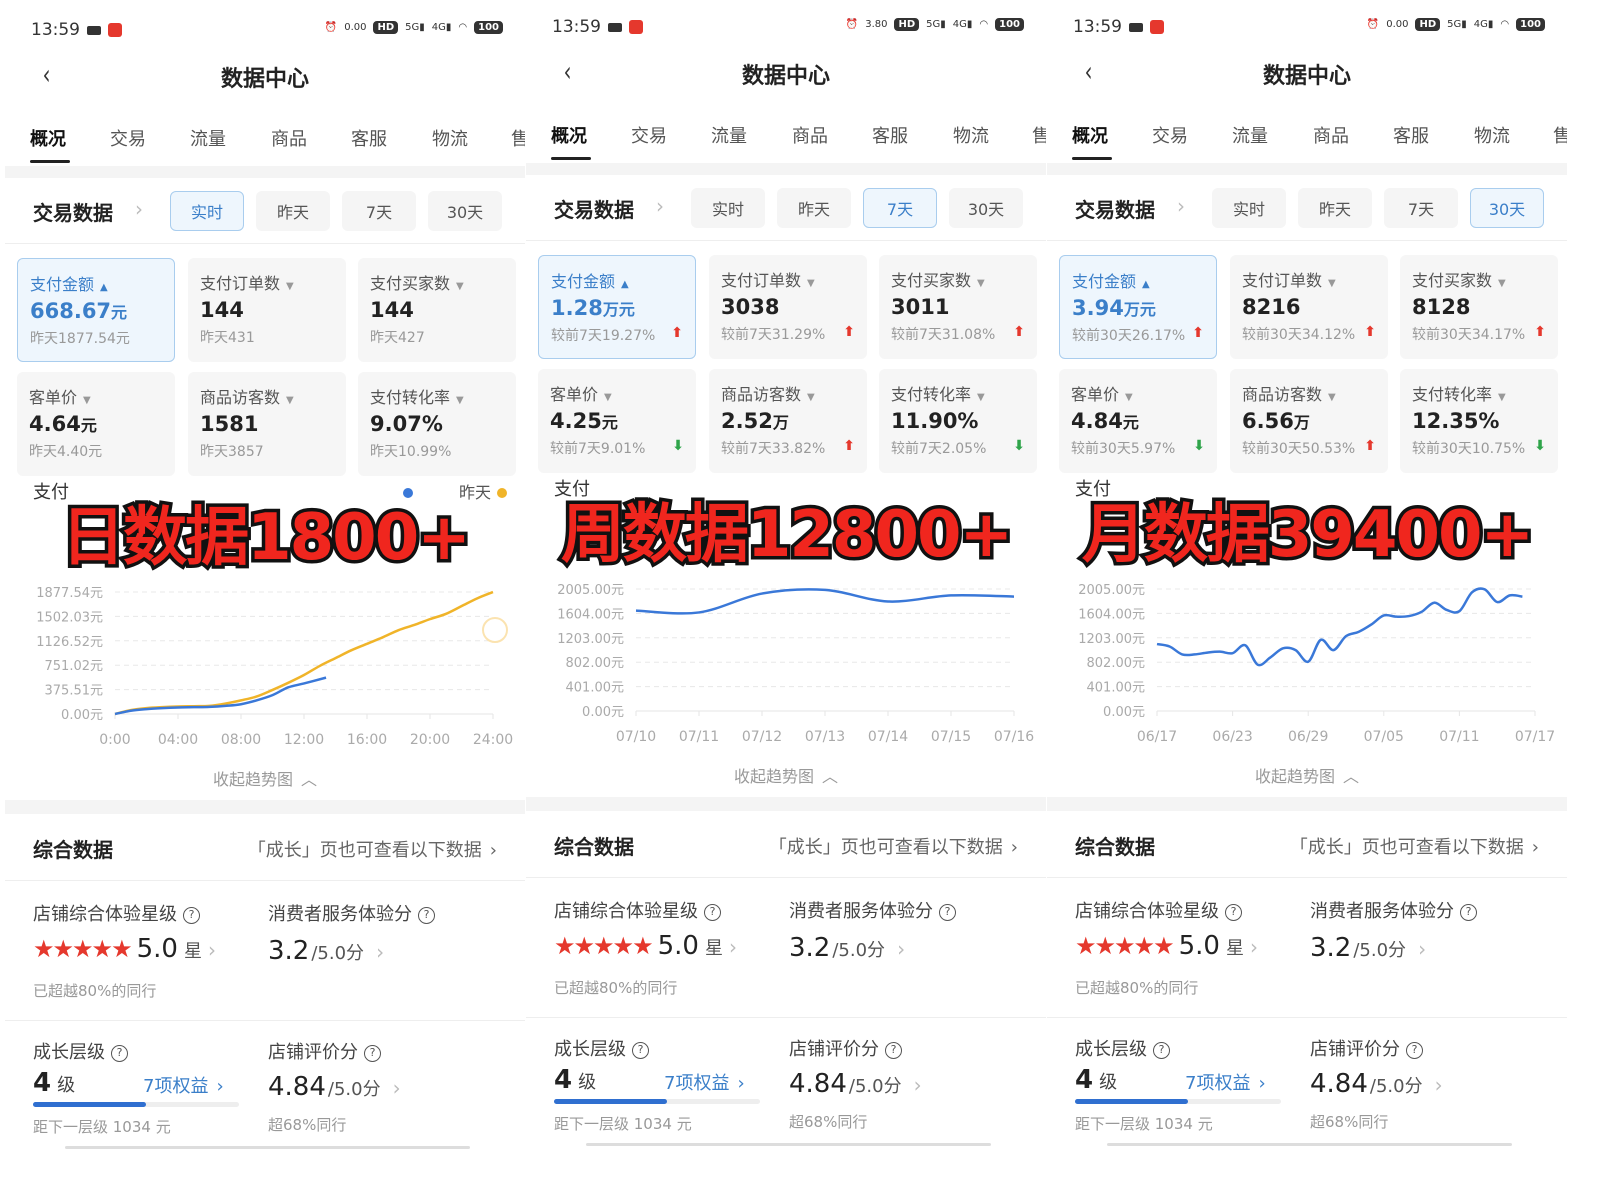 The height and width of the screenshot is (1180, 1600). What do you see at coordinates (1309, 307) in the screenshot?
I see `metric-card: 支付订单数 ▼ 8216 较前30天34.12% ⬆` at bounding box center [1309, 307].